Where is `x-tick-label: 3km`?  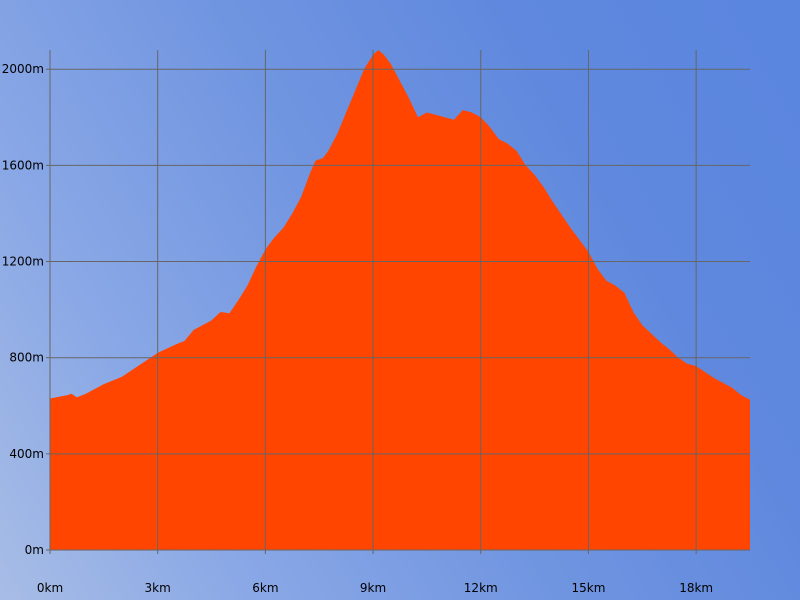 x-tick-label: 3km is located at coordinates (158, 588).